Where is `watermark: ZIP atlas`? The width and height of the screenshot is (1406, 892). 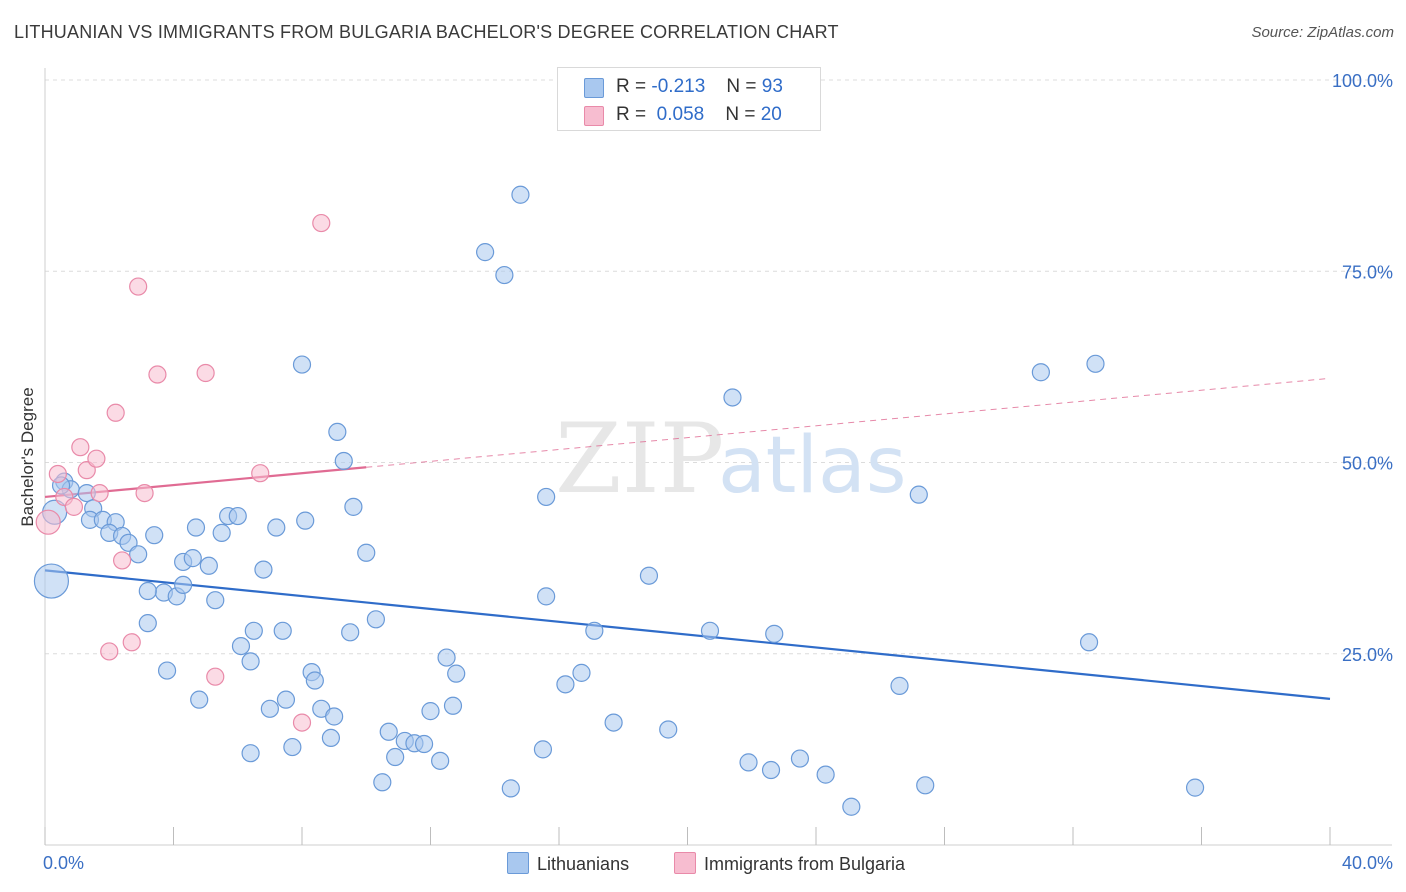 watermark: ZIP atlas is located at coordinates (731, 459).